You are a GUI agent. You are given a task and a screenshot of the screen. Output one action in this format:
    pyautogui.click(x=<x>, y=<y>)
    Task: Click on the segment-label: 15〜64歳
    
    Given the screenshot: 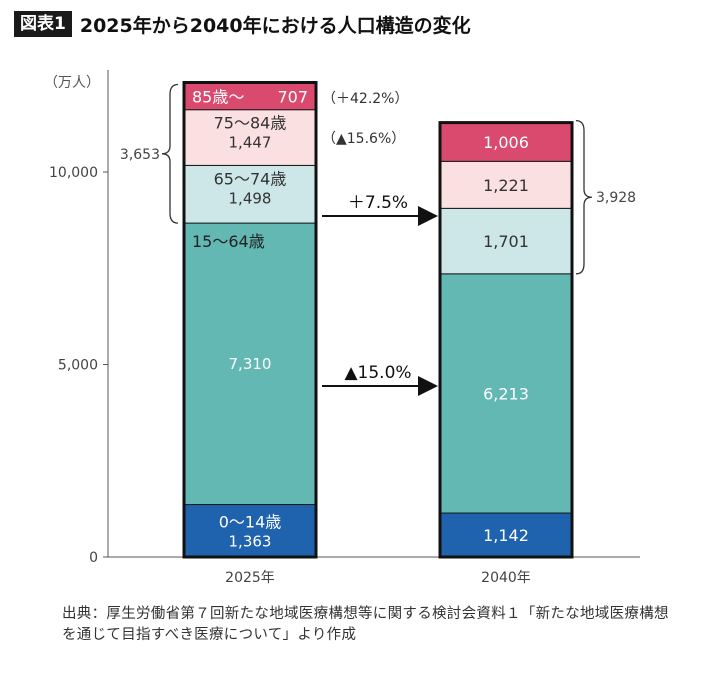 What is the action you would take?
    pyautogui.click(x=228, y=241)
    